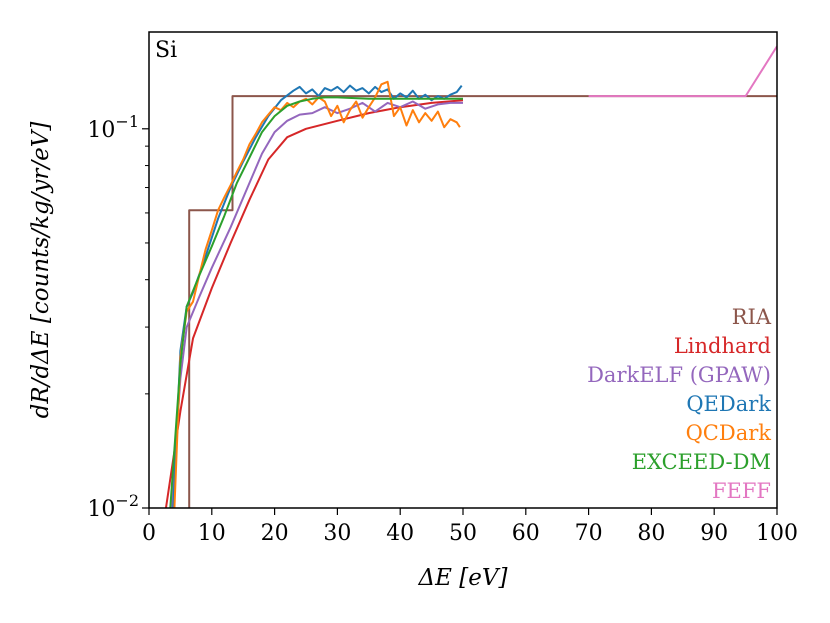 This screenshot has width=830, height=623. What do you see at coordinates (400, 533) in the screenshot?
I see `x-tick-label: 40` at bounding box center [400, 533].